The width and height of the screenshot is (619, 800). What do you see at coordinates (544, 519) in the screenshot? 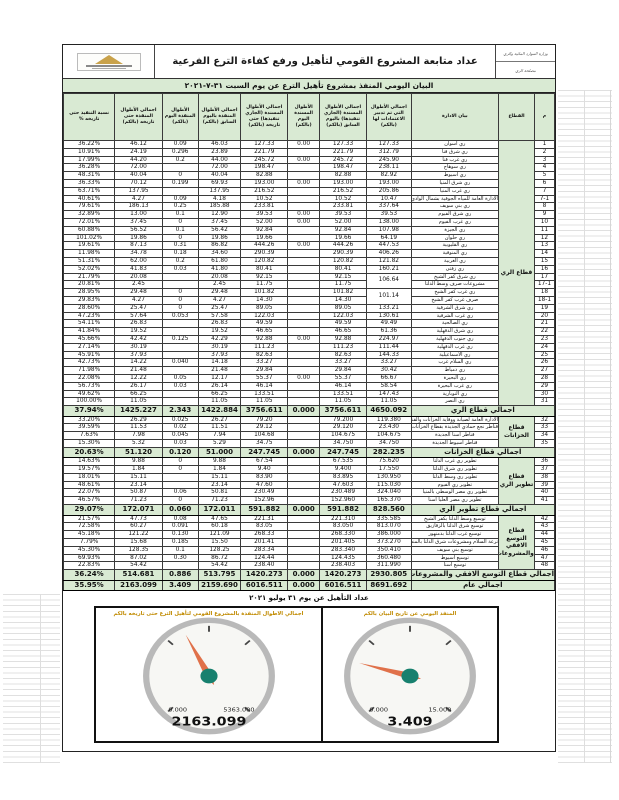
I see `row-number: 42` at bounding box center [544, 519].